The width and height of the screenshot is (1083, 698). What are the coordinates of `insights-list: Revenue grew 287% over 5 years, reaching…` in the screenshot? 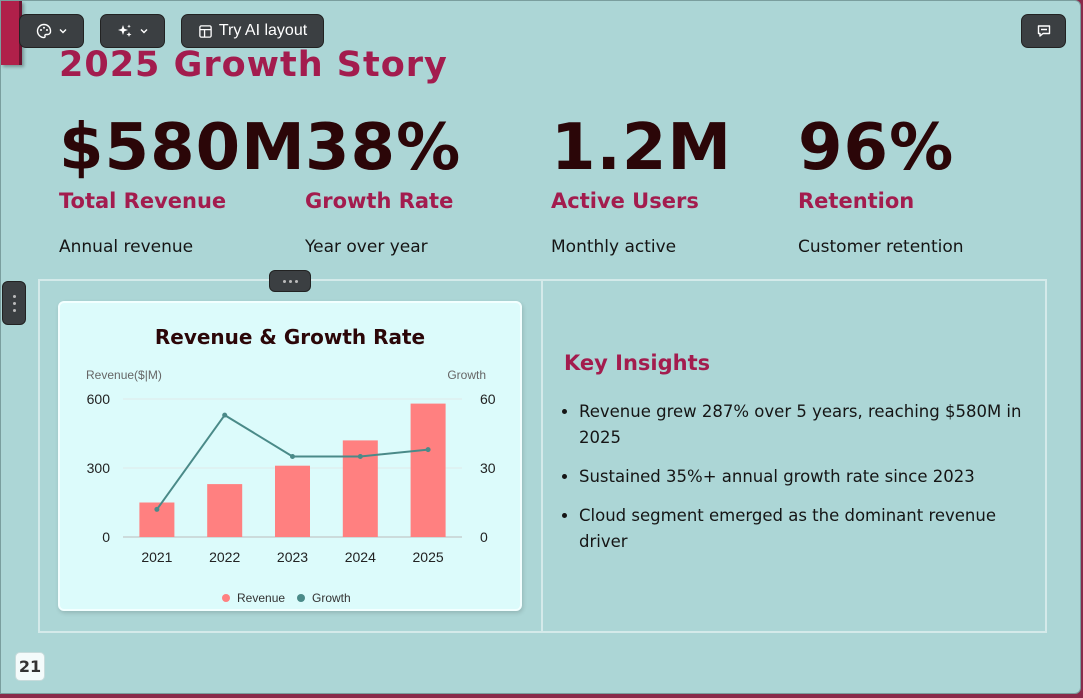 It's located at (803, 483).